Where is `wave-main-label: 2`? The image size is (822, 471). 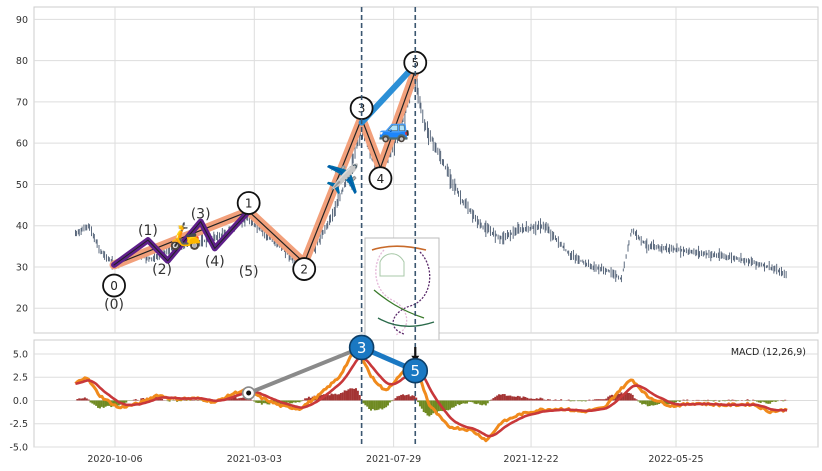
wave-main-label: 2 is located at coordinates (304, 270).